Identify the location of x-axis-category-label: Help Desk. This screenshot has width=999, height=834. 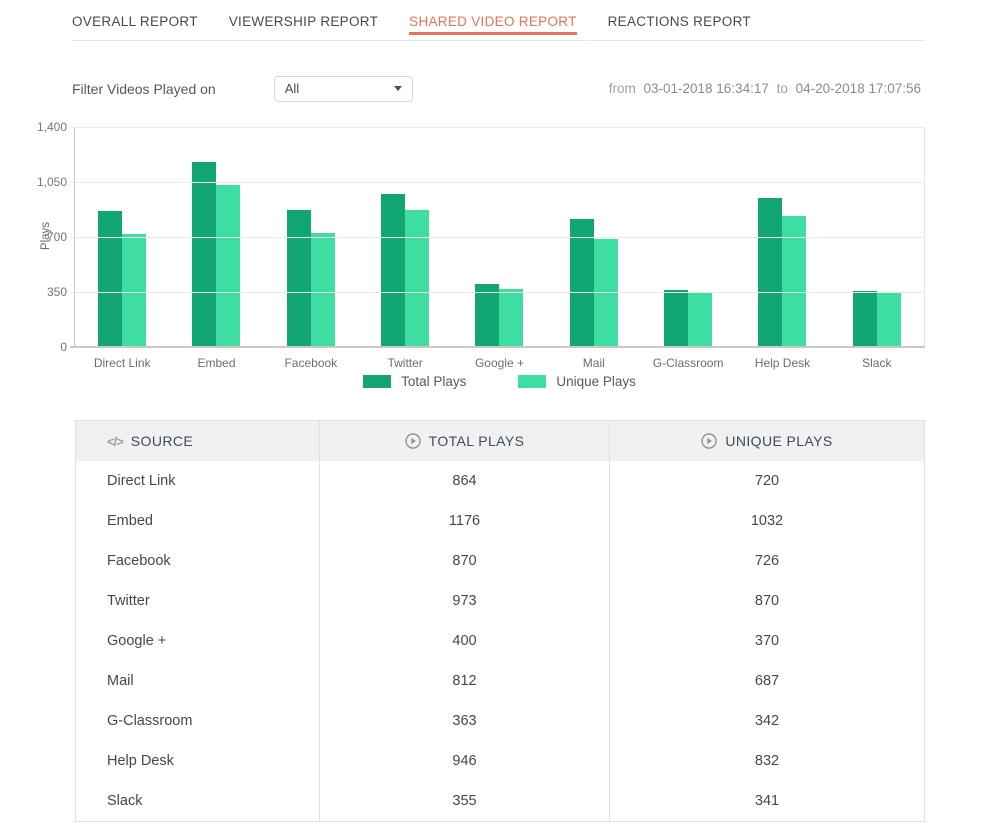
(782, 363).